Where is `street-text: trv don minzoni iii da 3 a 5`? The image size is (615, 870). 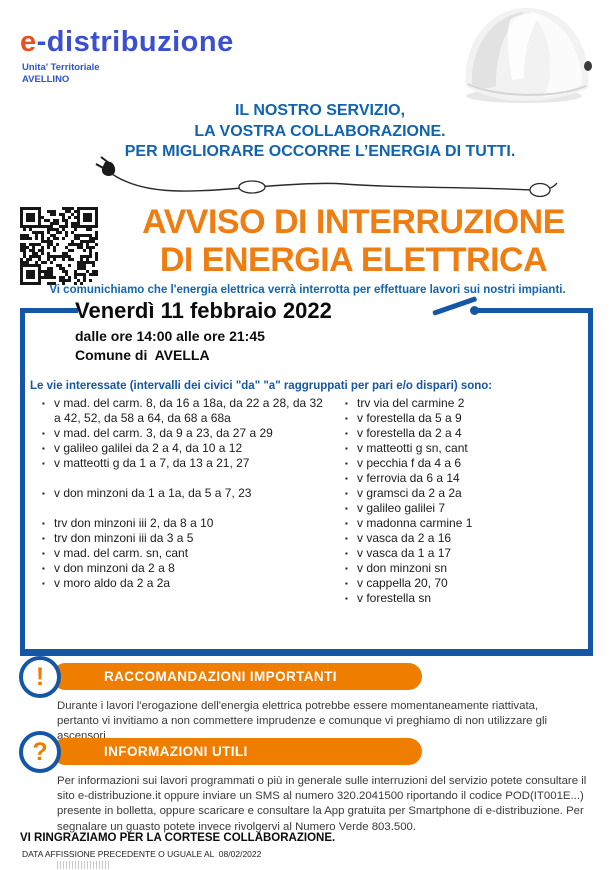
street-text: trv don minzoni iii da 3 a 5 is located at coordinates (124, 538).